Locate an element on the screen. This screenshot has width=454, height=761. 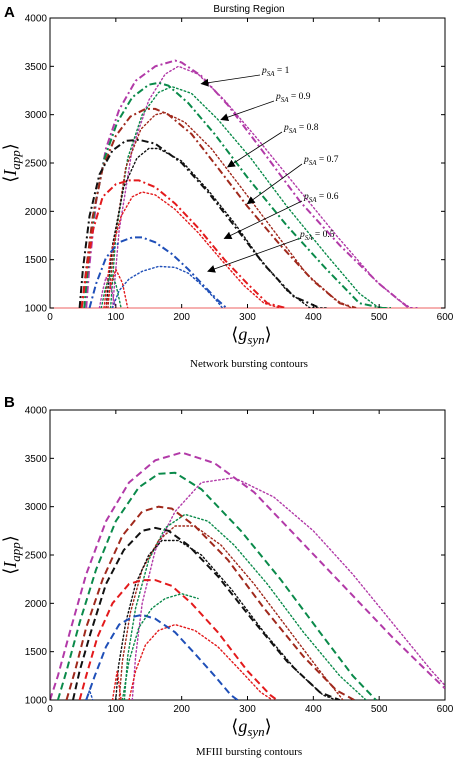
annotation-label: pSA = 0.9 is located at coordinates (293, 98).